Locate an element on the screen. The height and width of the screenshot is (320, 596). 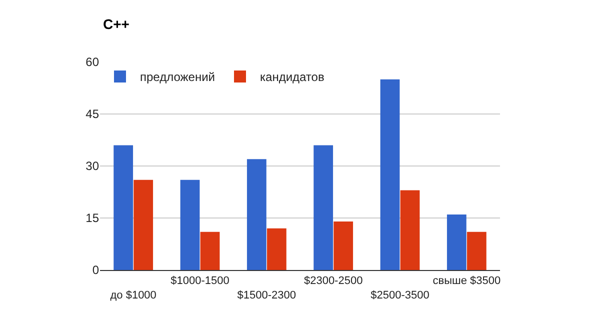
legend-label: предложений is located at coordinates (177, 77).